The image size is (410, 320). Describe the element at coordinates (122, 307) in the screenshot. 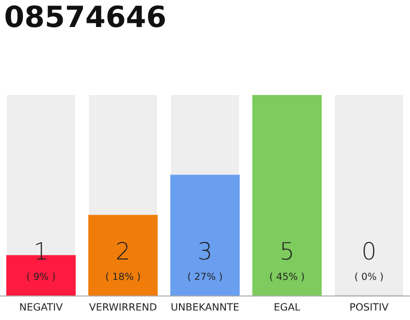

I see `x-tick-label: VERWIRREND` at that location.